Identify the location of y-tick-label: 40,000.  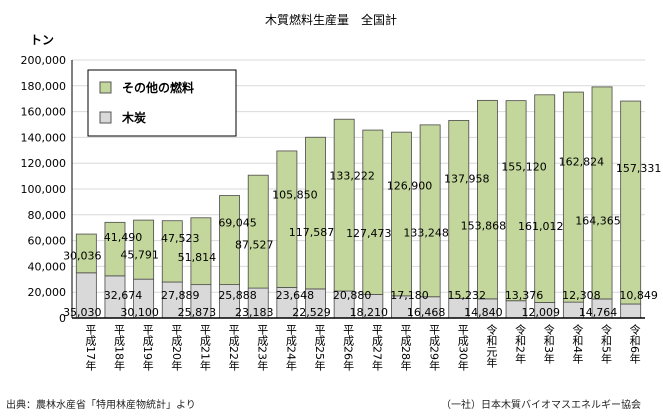
(47, 266).